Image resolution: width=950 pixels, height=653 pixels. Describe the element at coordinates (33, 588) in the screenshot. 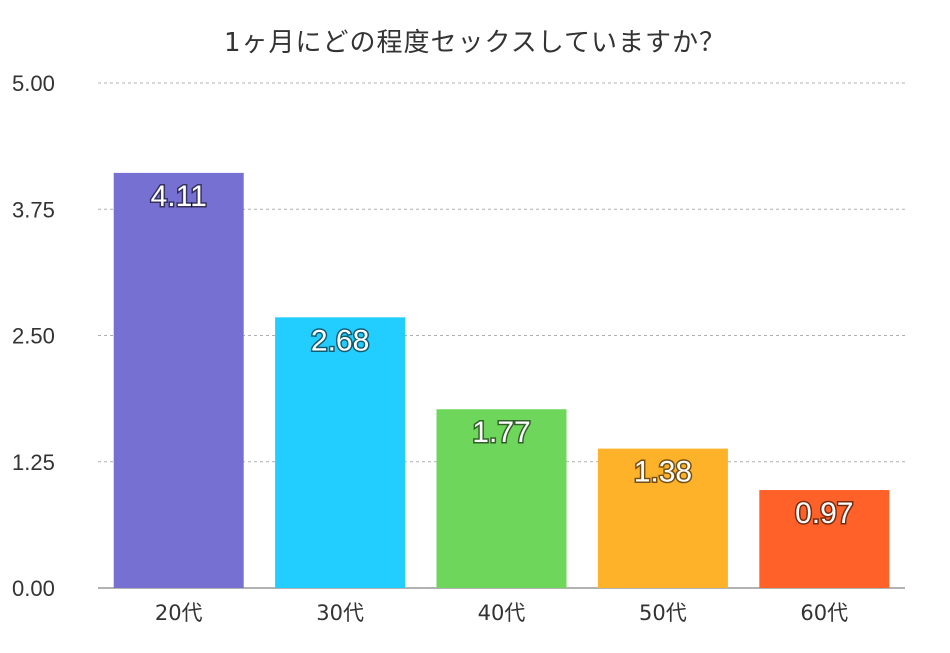

I see `y-tick-label: 0.00` at that location.